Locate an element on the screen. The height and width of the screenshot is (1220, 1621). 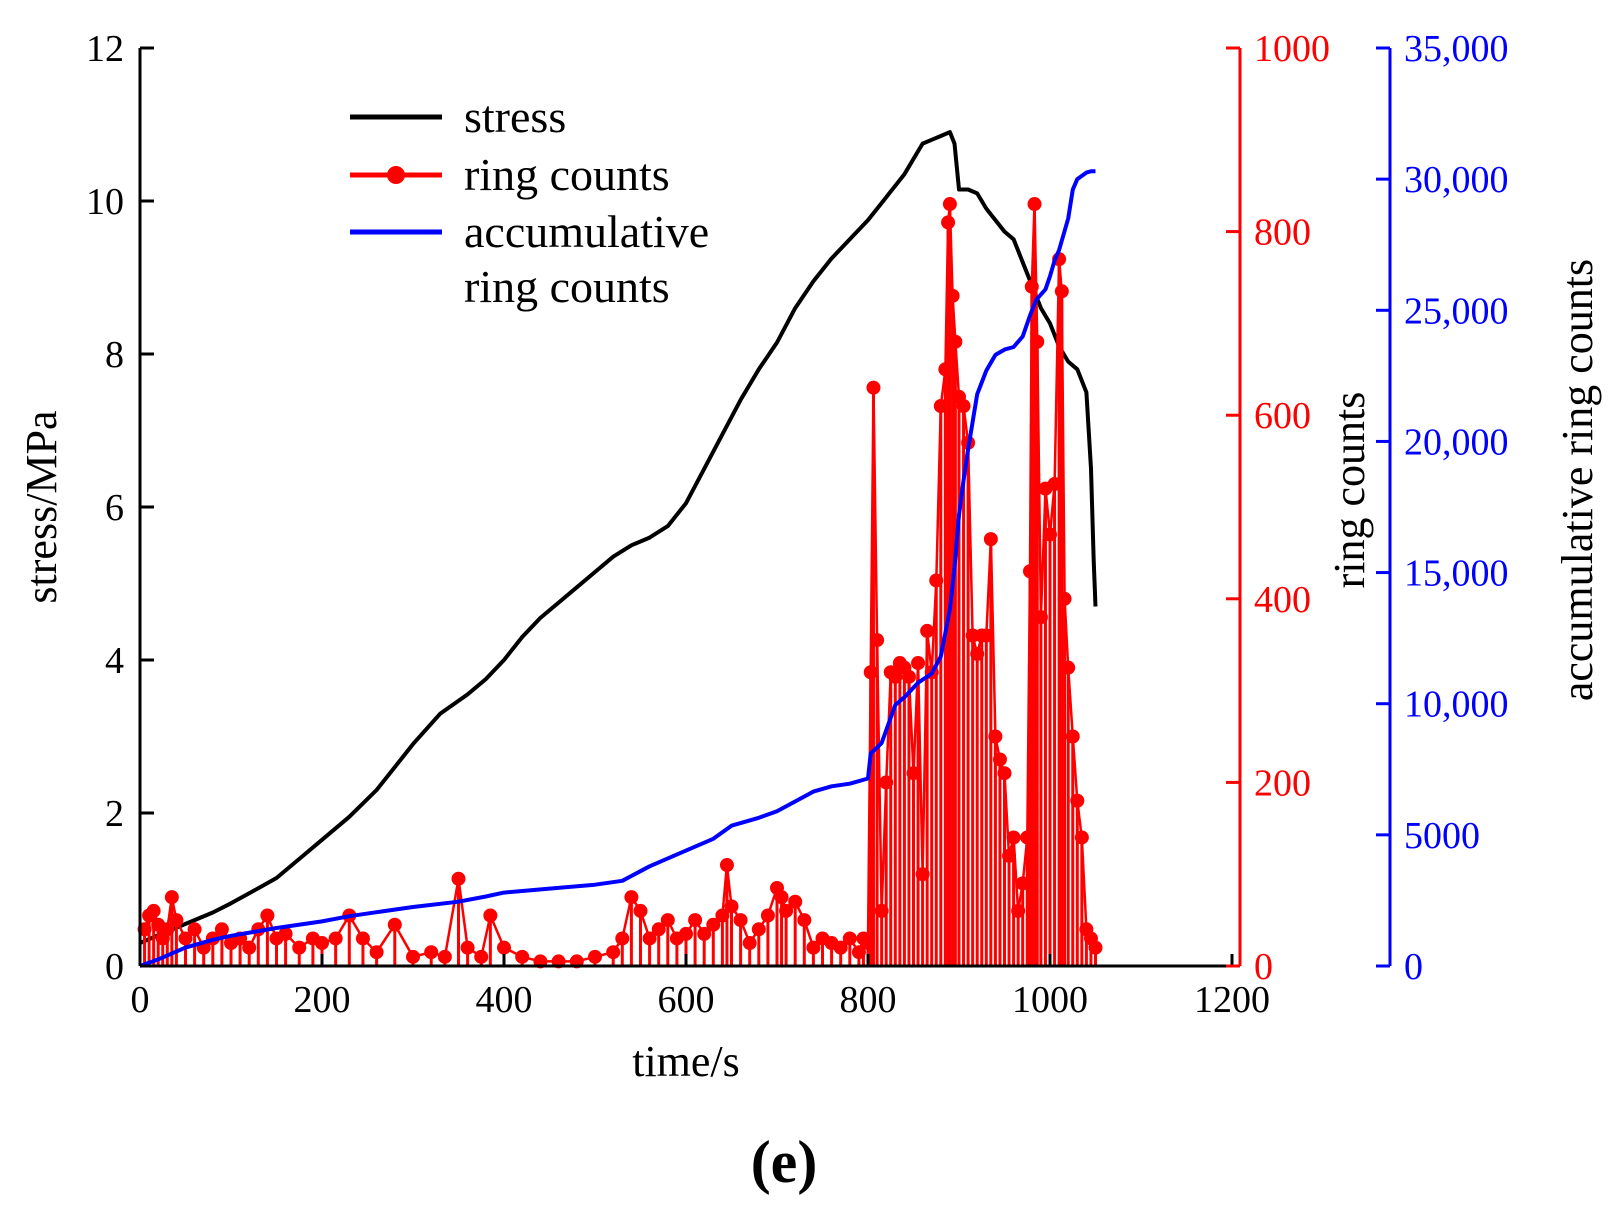
x-tick-label: 0 is located at coordinates (140, 1000).